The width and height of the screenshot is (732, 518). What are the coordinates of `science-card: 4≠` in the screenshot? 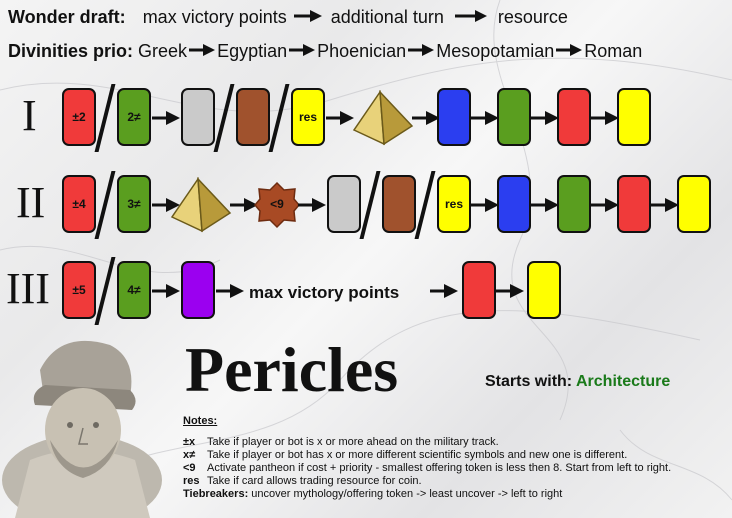 It's located at (134, 290).